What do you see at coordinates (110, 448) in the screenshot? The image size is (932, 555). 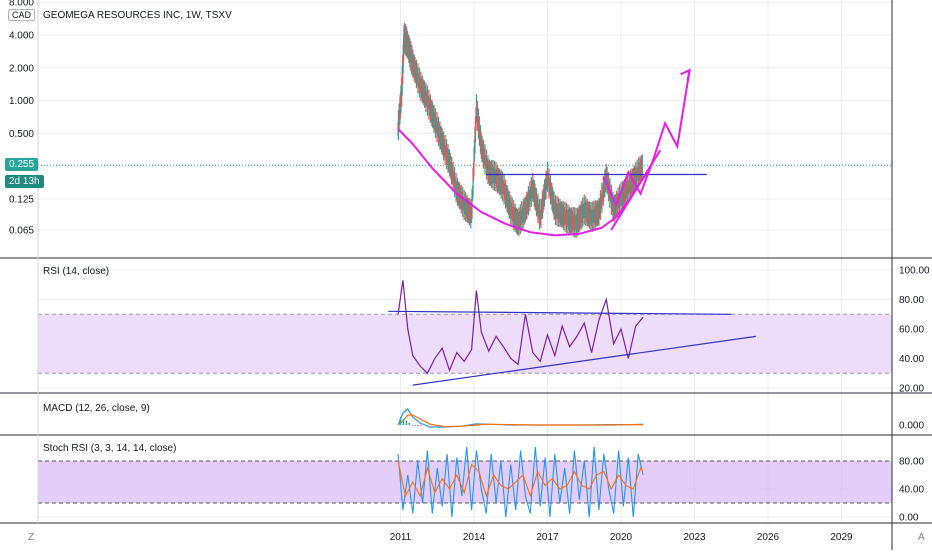 I see `stoch-legend: Stoch RSI (3, 3, 14, 14, close)` at bounding box center [110, 448].